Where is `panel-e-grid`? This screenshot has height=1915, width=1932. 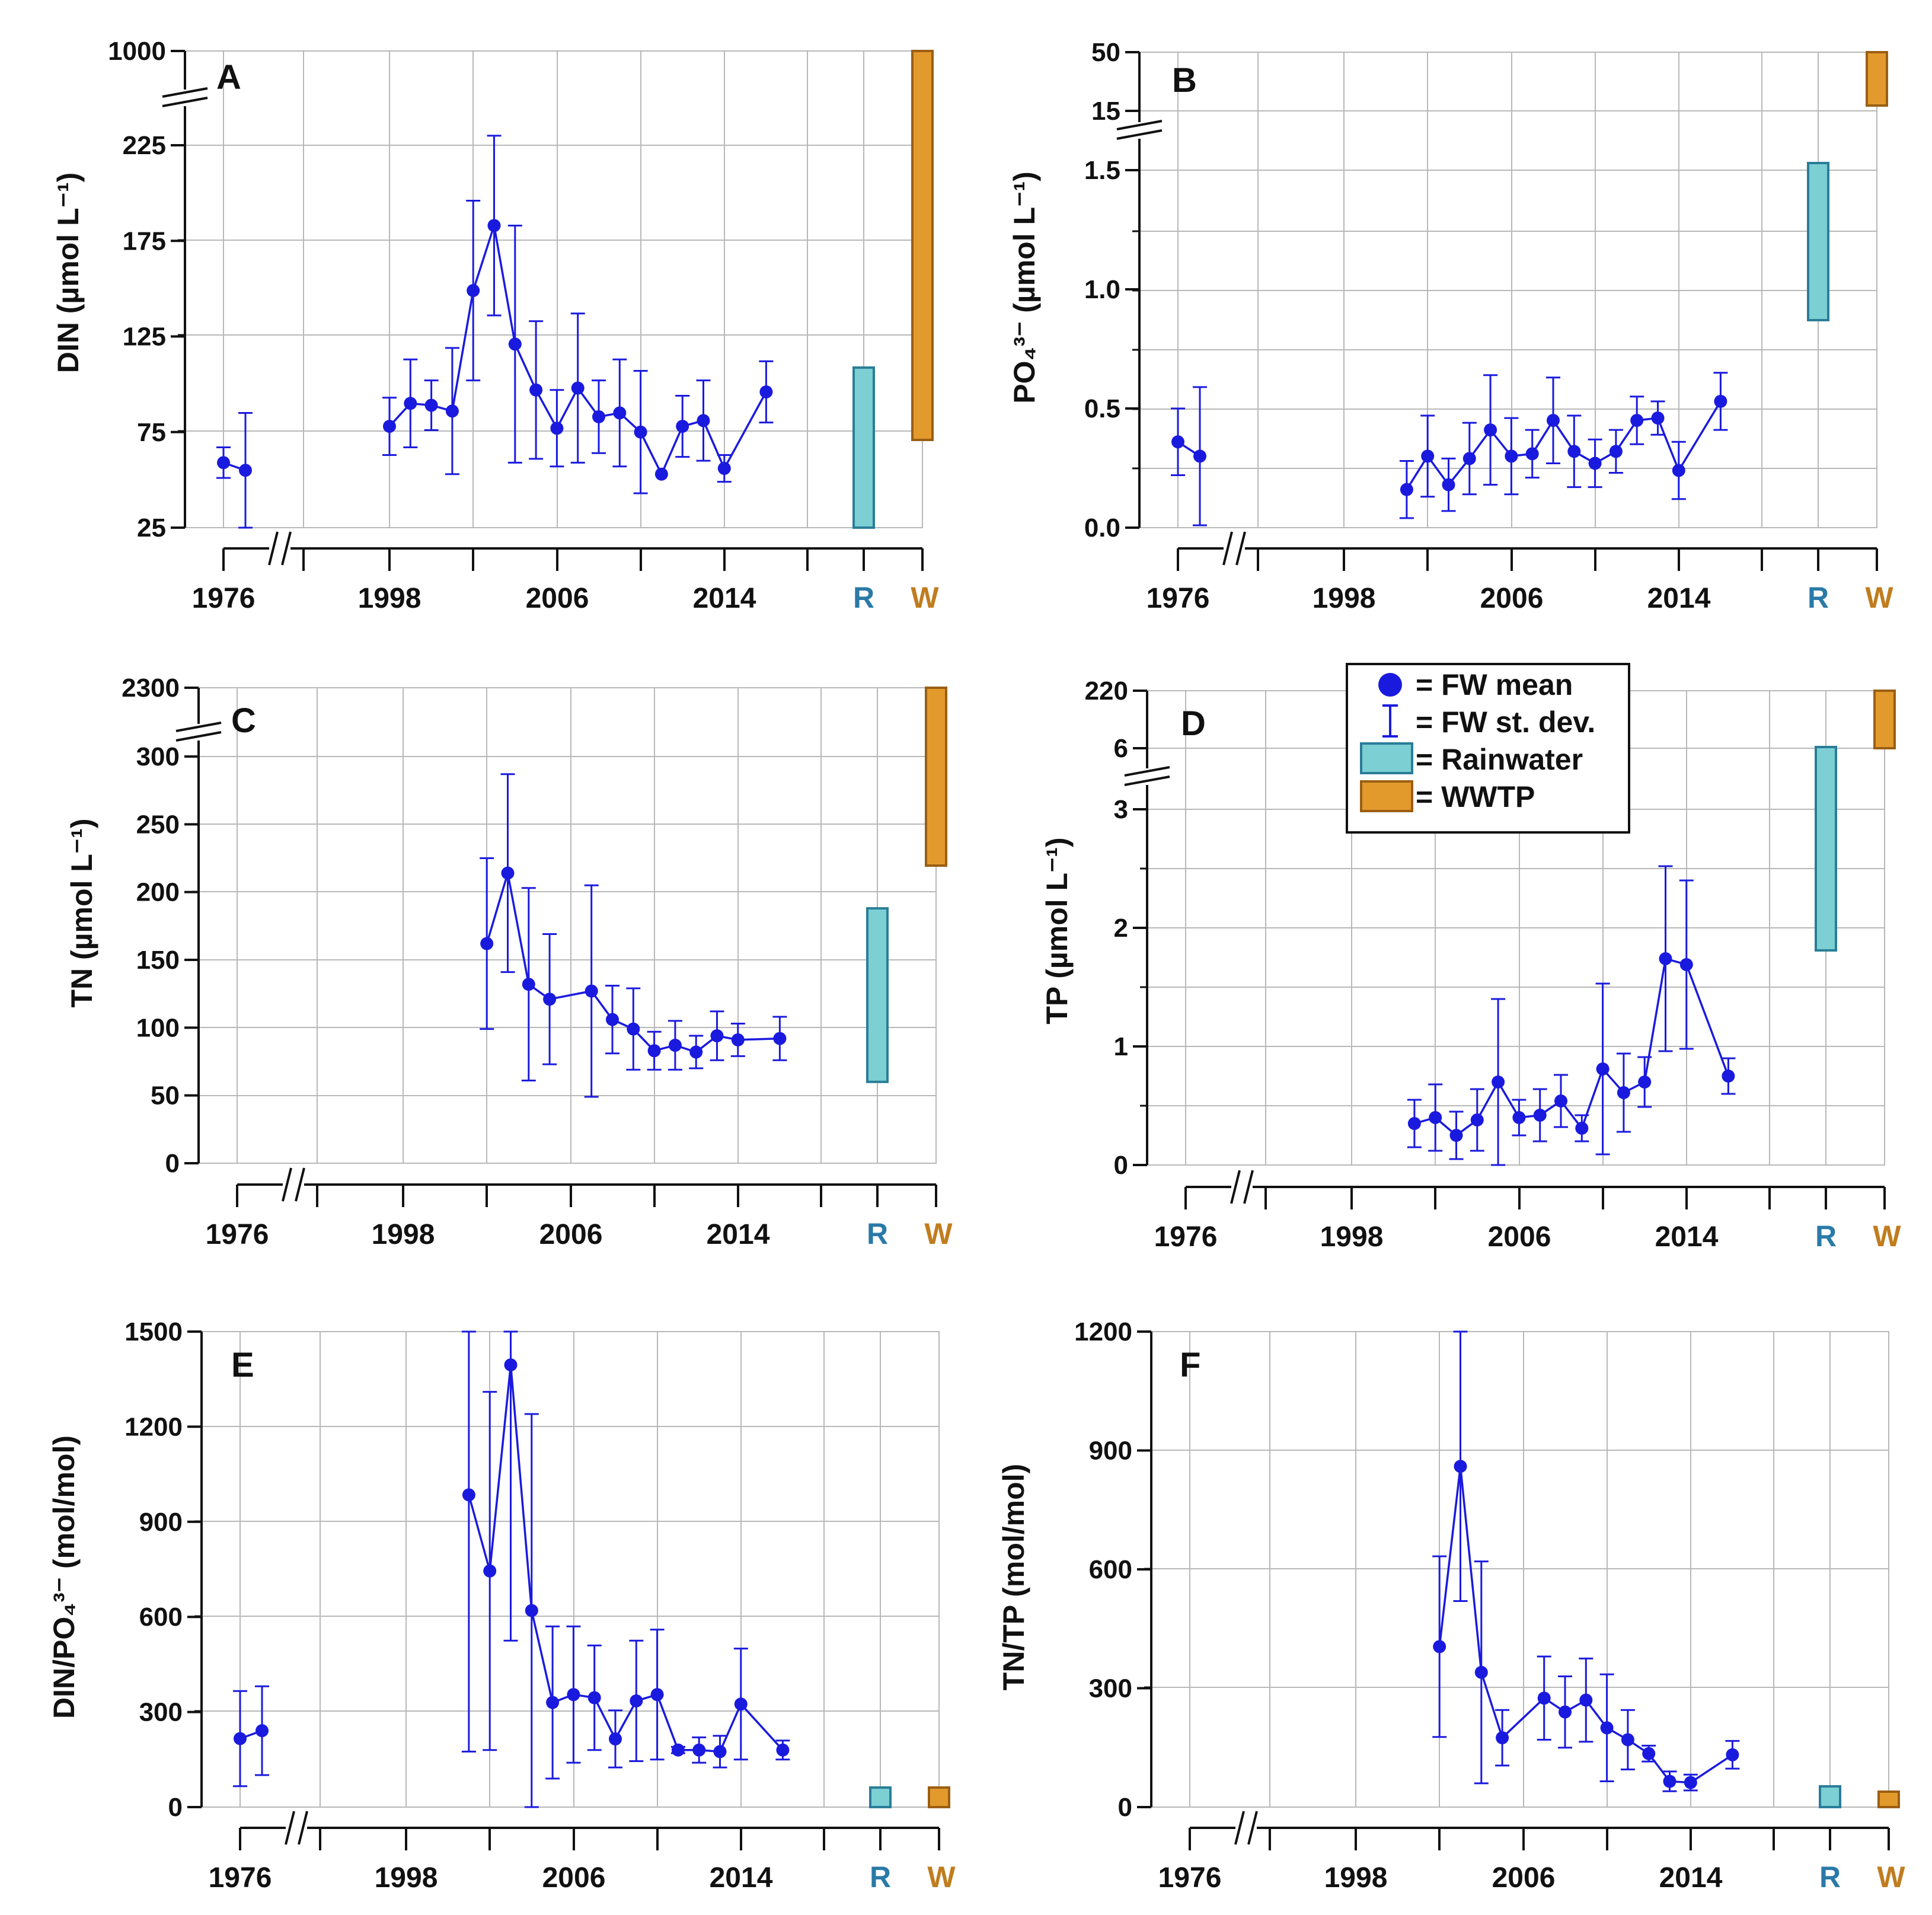
panel-e-grid is located at coordinates (570, 1569).